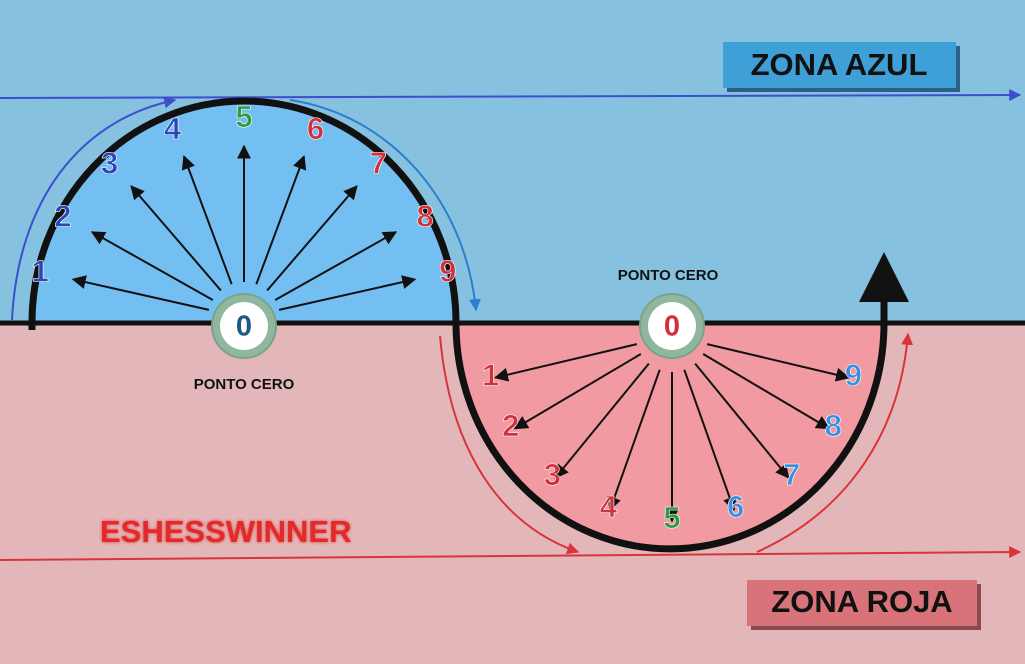 This screenshot has height=664, width=1025. I want to click on upper-right-blue-arc, so click(385, 205).